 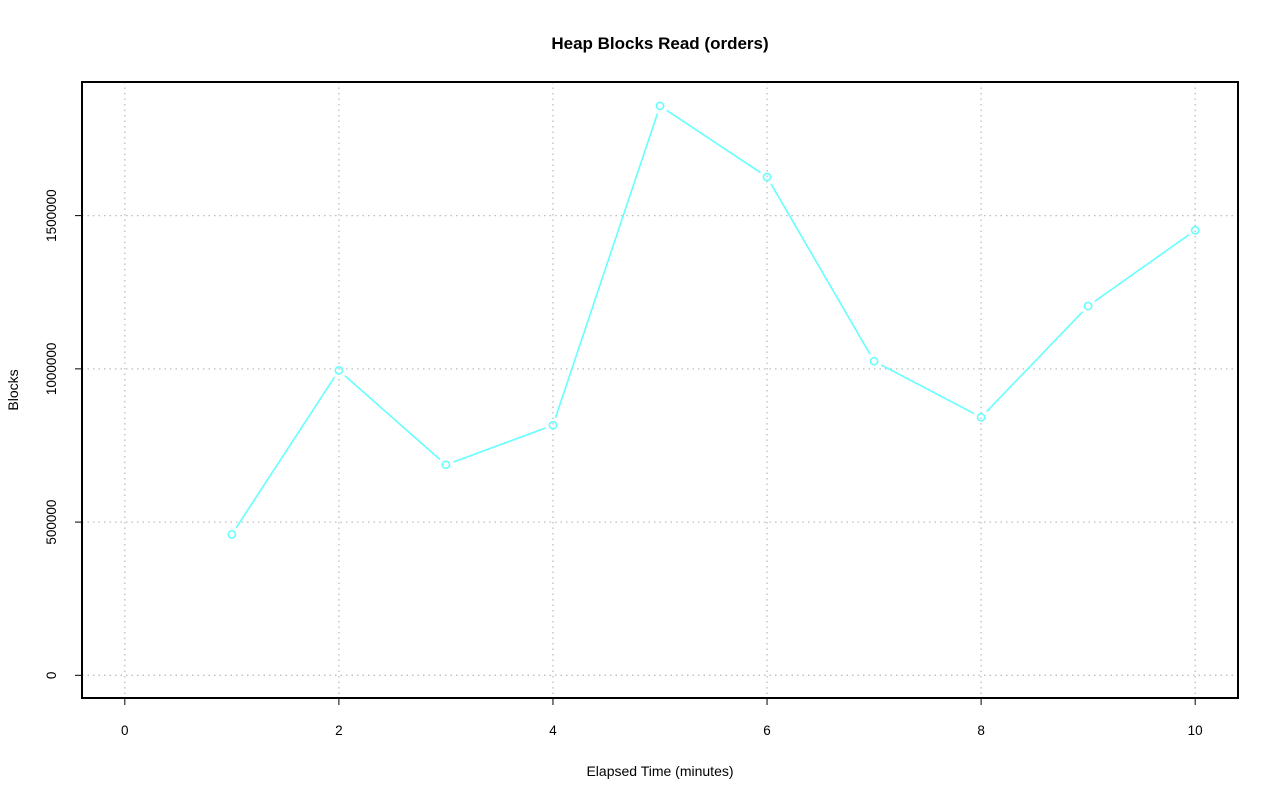 What do you see at coordinates (51, 369) in the screenshot?
I see `y-tick-label: 1000000` at bounding box center [51, 369].